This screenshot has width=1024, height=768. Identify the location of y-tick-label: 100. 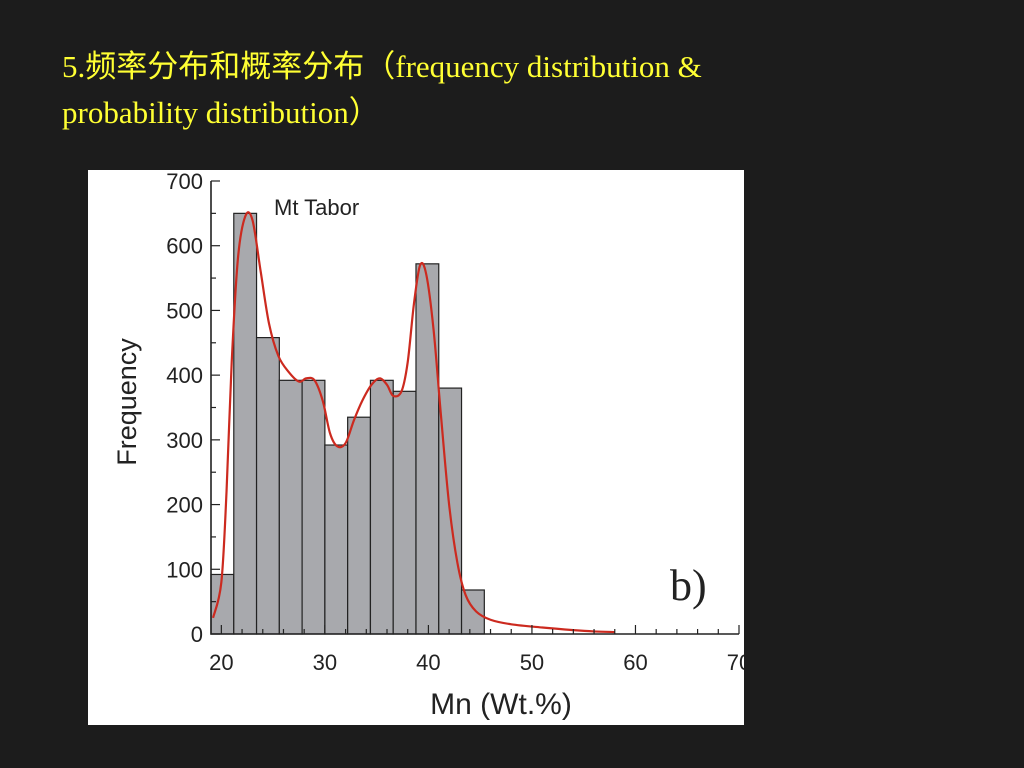
(184, 569).